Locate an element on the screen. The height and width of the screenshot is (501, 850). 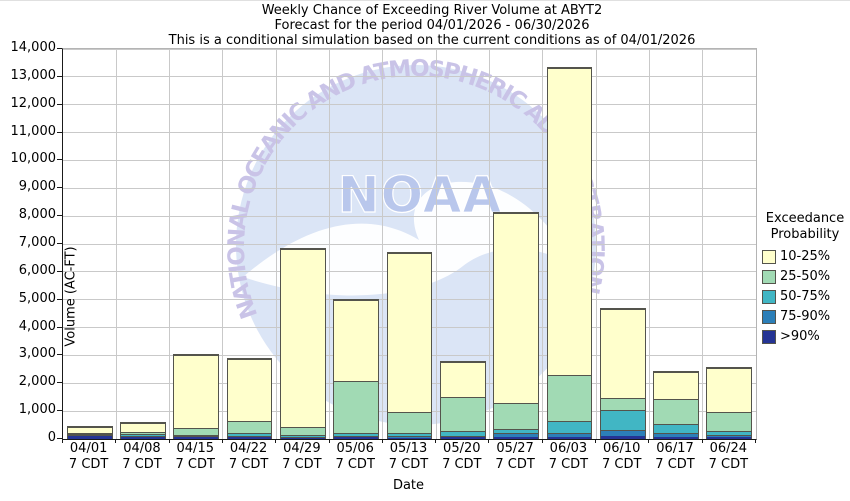
y-tick-label: 8,000 is located at coordinates (37, 215).